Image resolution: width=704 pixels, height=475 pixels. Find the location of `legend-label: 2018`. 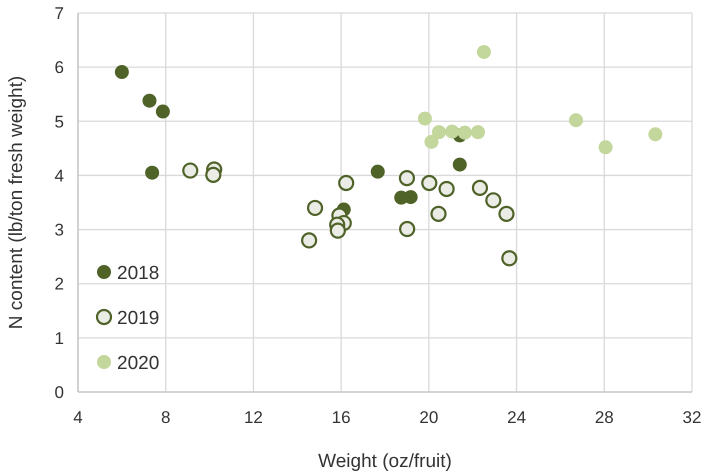

legend-label: 2018 is located at coordinates (138, 273).